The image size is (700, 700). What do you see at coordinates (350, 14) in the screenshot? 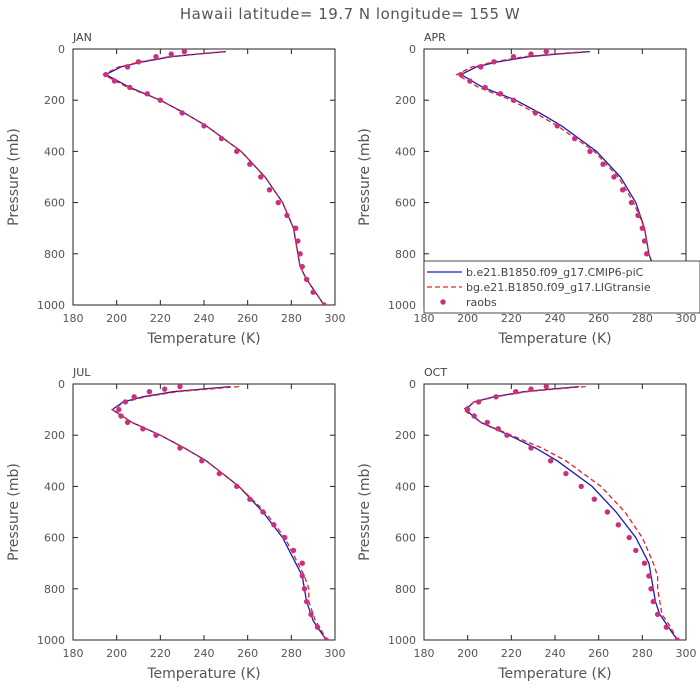
I see `figure-title: Hawaii latitude= 19.7 N longitude= 155 W` at bounding box center [350, 14].